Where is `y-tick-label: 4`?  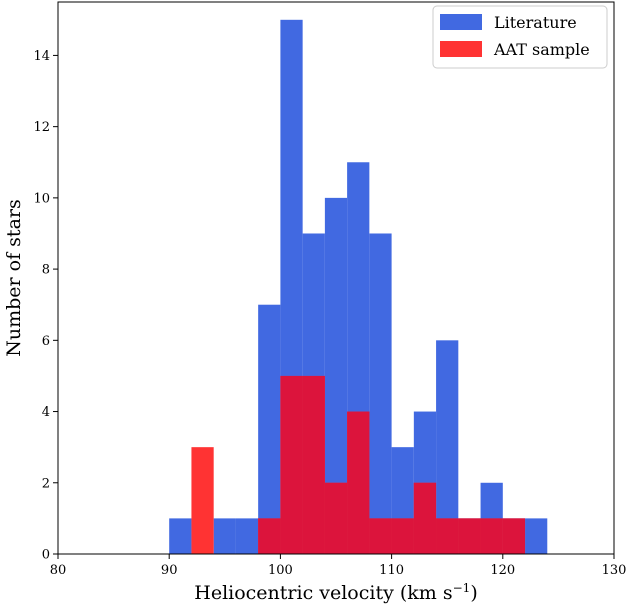 y-tick-label: 4 is located at coordinates (46, 412).